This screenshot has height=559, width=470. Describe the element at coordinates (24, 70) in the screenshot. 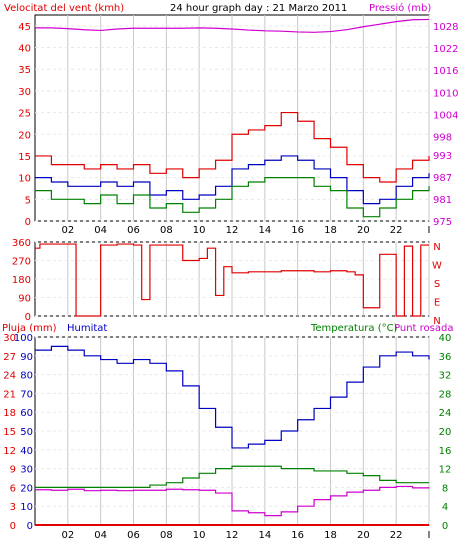

I see `wind-tick-label: 35` at that location.